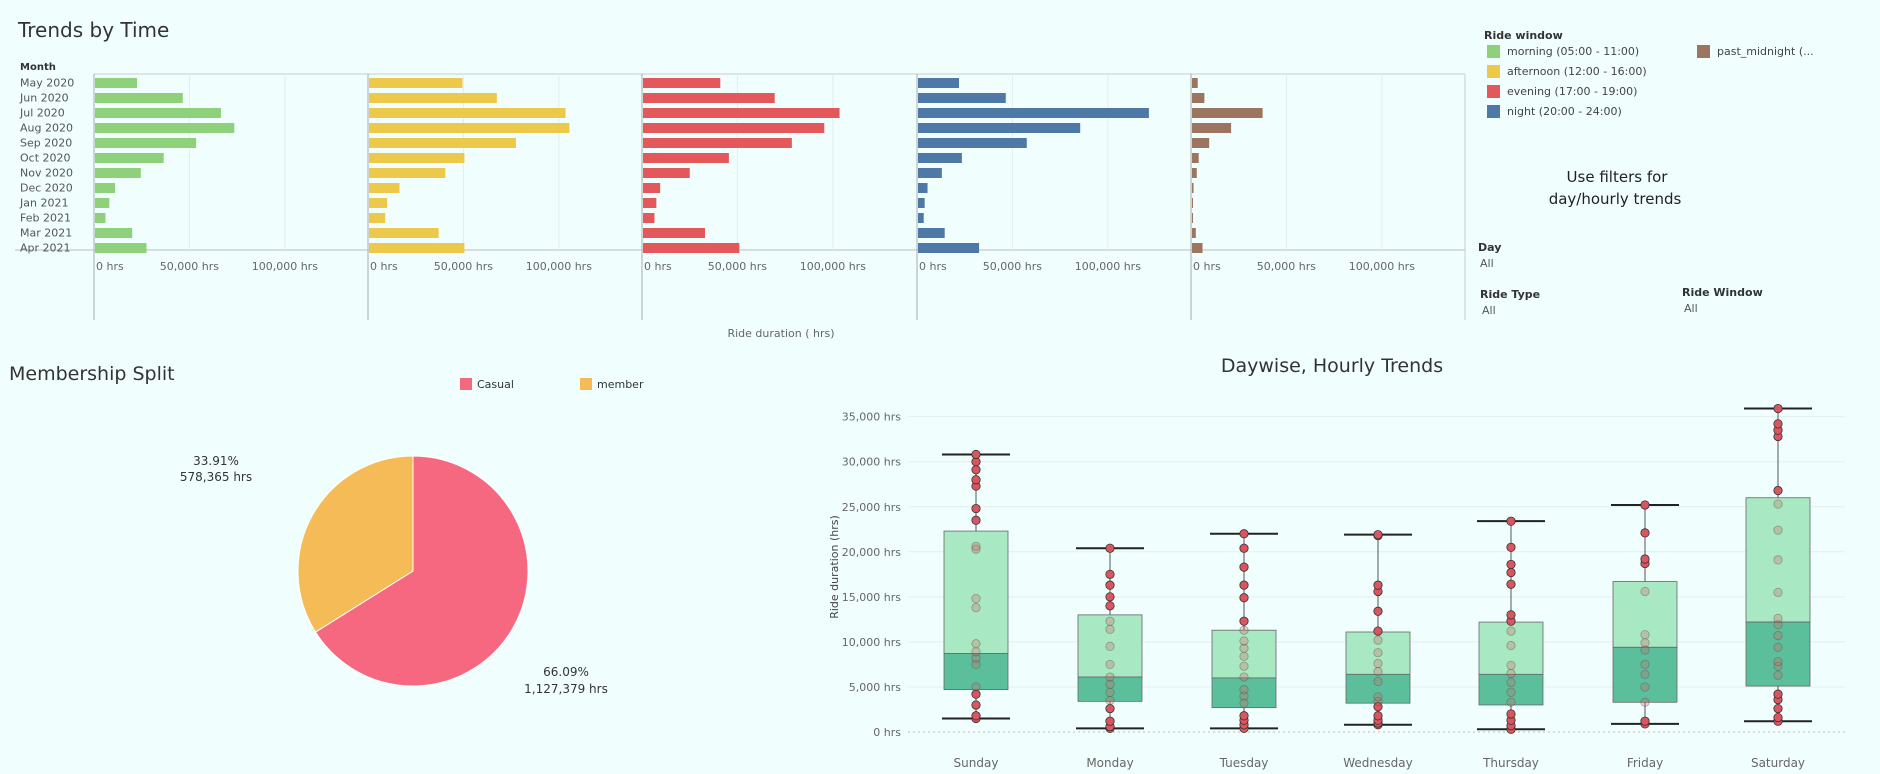 This screenshot has width=1880, height=774. Describe the element at coordinates (421, 571) in the screenshot. I see `pie-slice` at that location.